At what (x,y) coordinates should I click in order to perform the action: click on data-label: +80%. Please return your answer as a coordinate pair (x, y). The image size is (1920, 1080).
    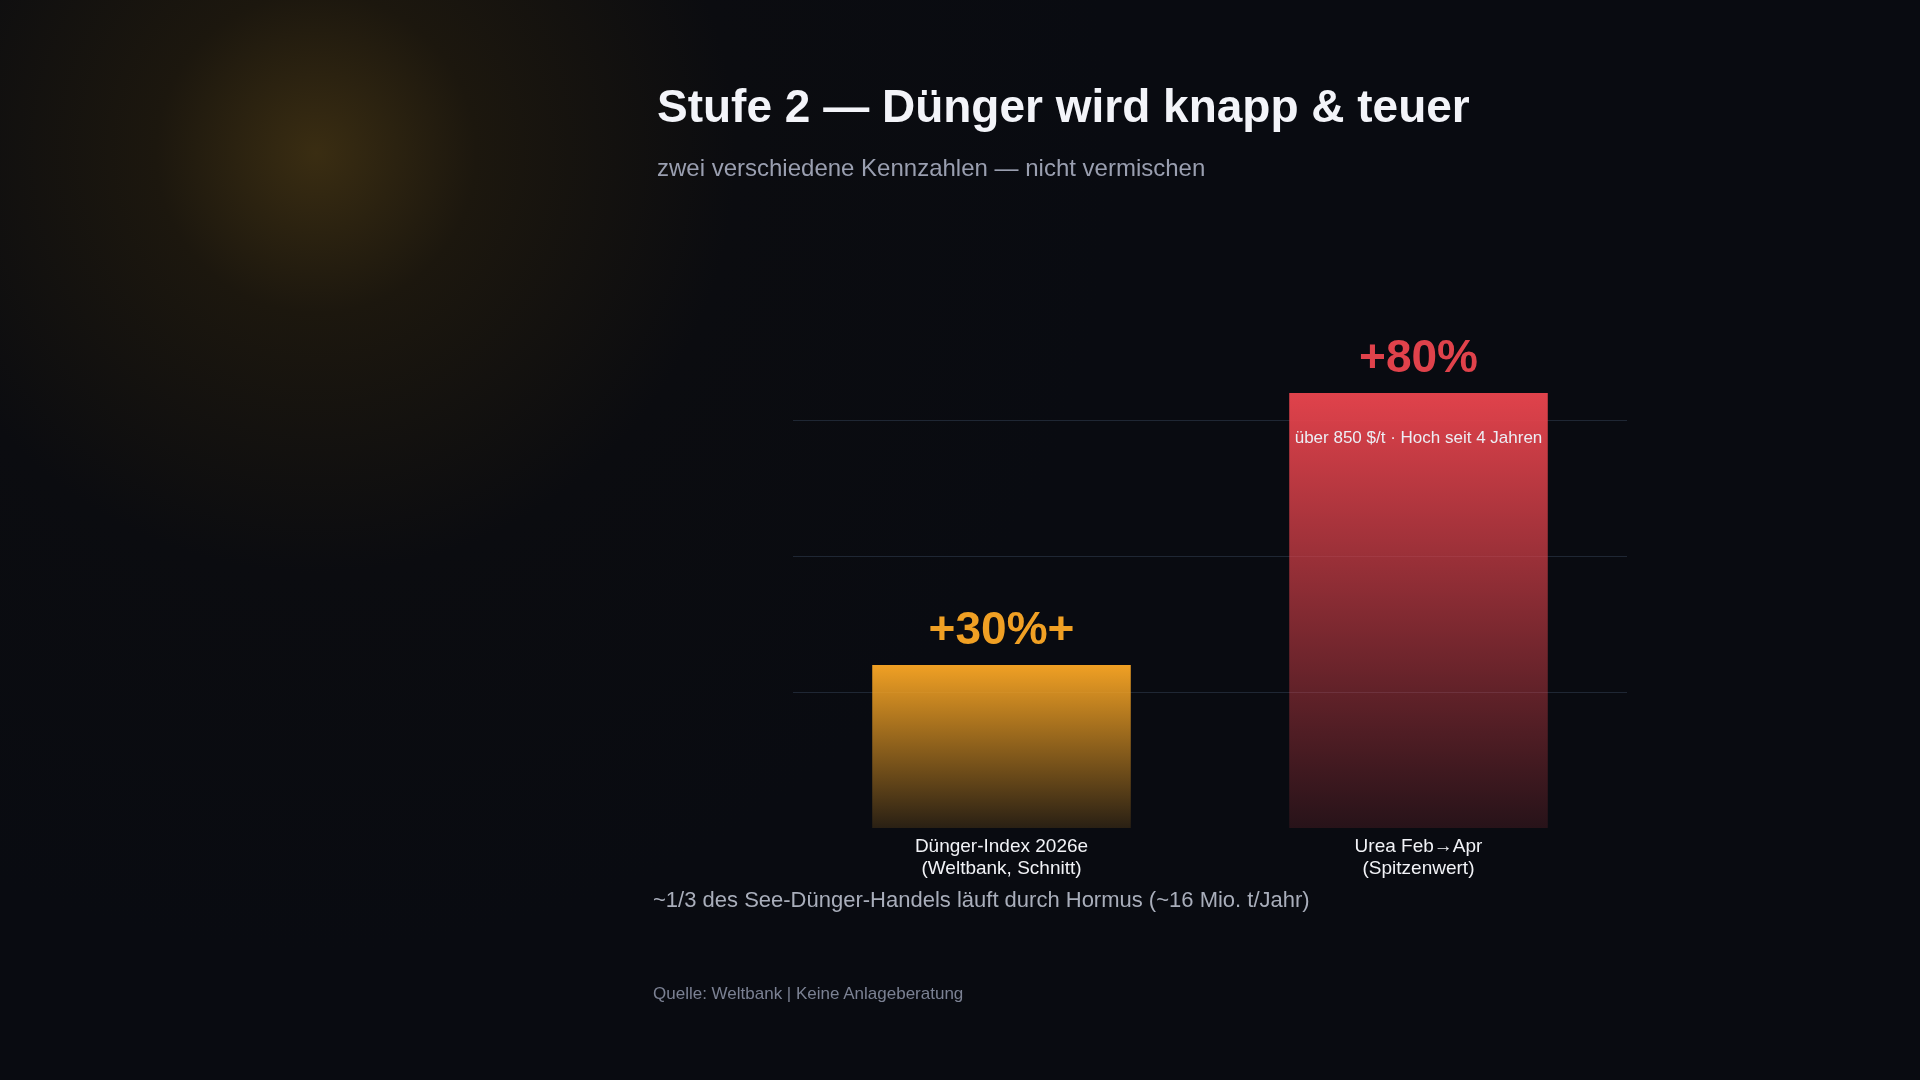
    Looking at the image, I should click on (1418, 356).